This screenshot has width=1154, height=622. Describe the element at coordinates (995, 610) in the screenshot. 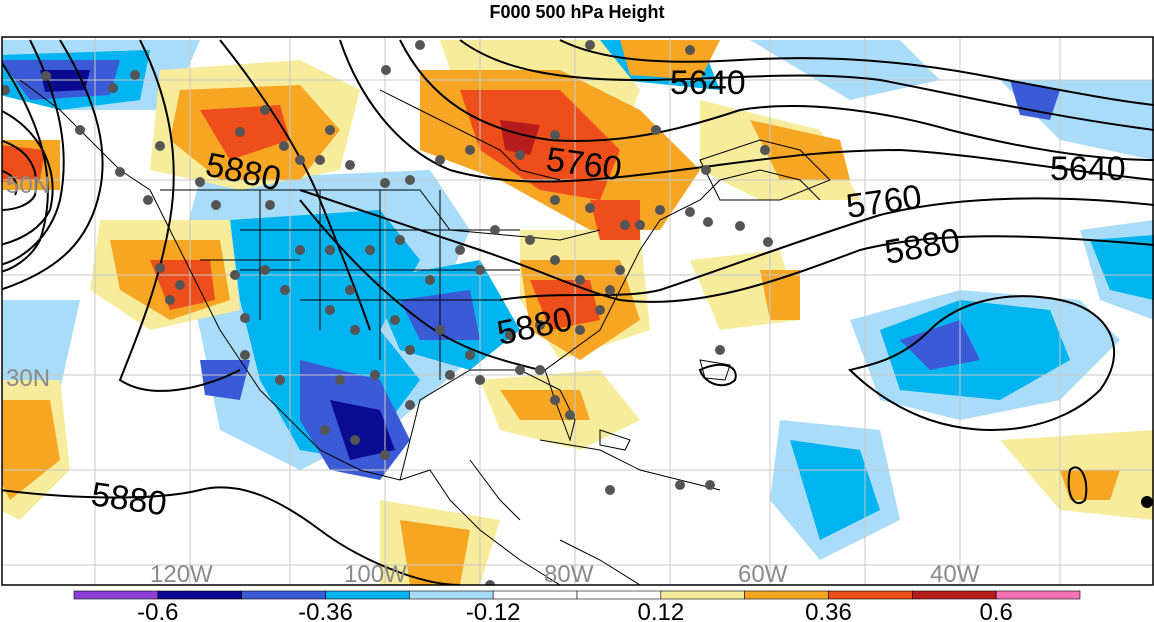

I see `colorbar-tick-label: 0.6` at that location.